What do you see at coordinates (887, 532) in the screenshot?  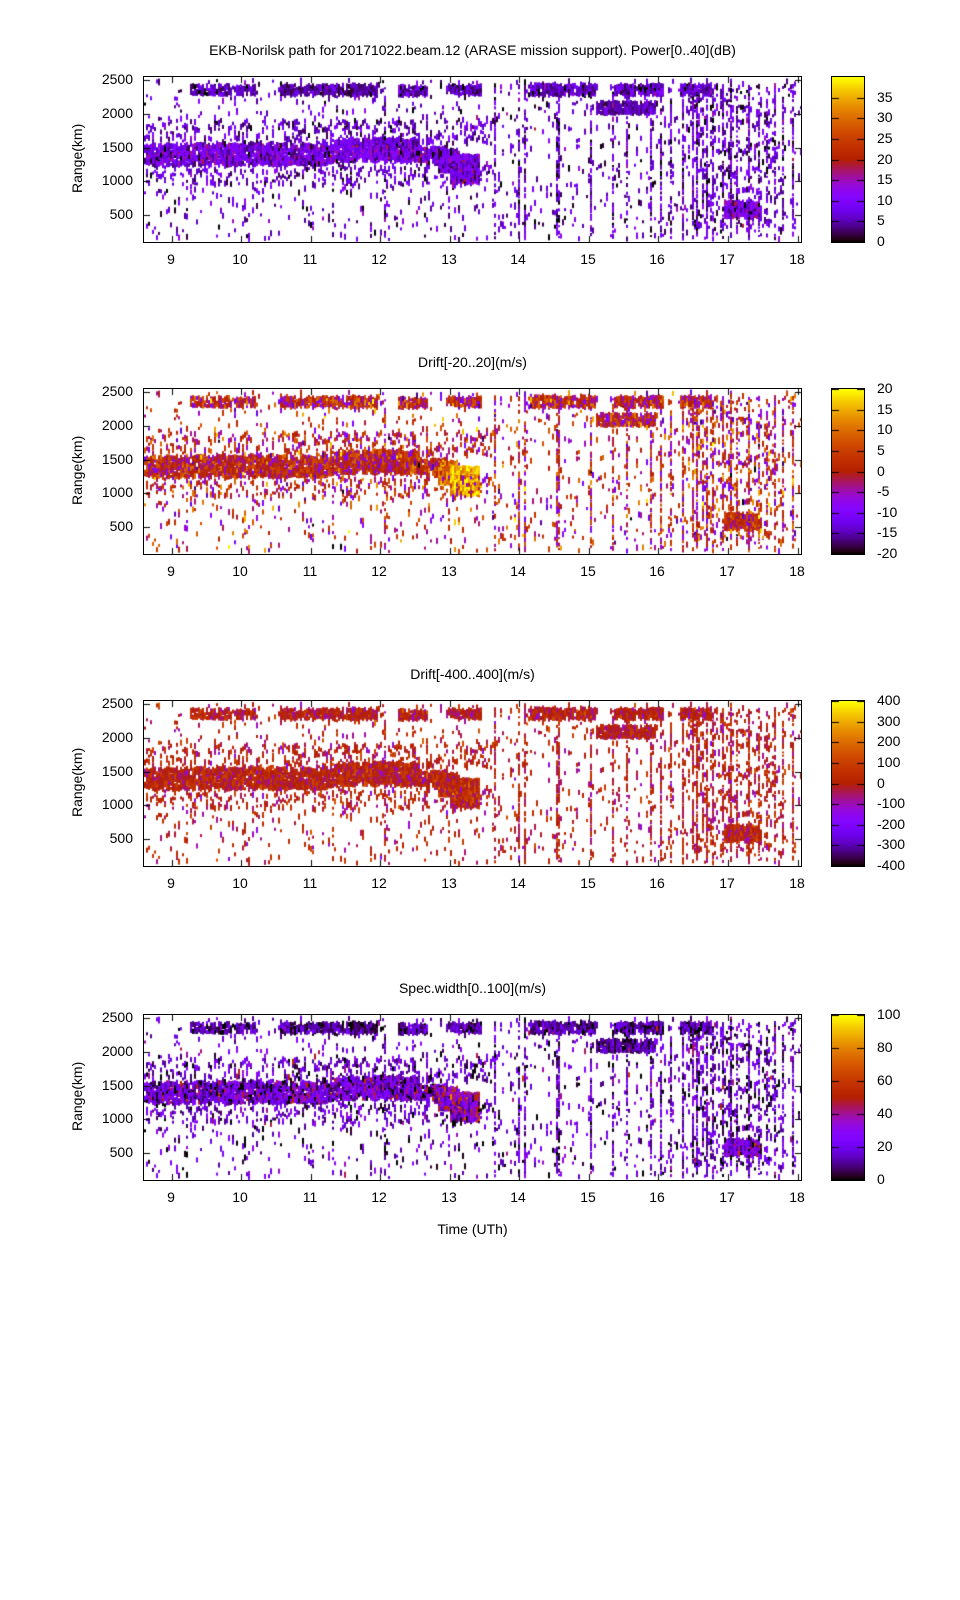 I see `colorbar-tick-label: -15` at bounding box center [887, 532].